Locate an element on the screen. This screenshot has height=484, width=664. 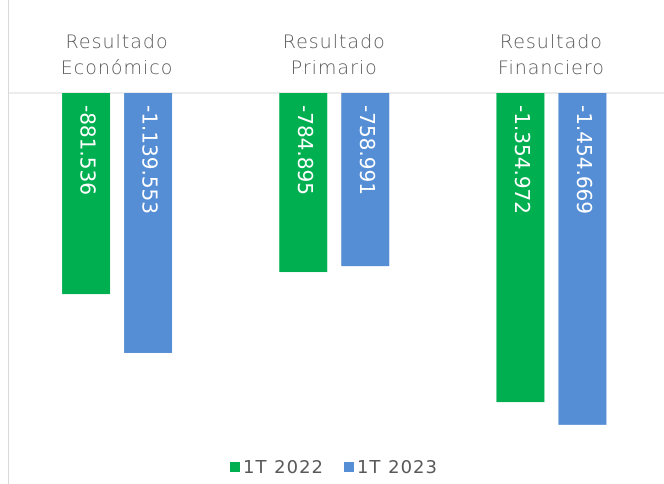
category-label: Resultado Primario is located at coordinates (334, 55).